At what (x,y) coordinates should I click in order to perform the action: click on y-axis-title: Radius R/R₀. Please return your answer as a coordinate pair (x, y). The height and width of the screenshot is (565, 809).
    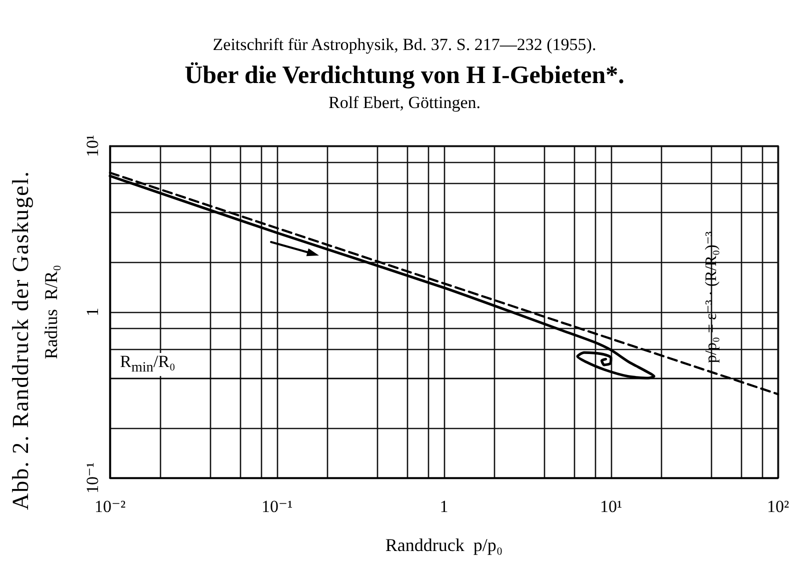
    Looking at the image, I should click on (51, 312).